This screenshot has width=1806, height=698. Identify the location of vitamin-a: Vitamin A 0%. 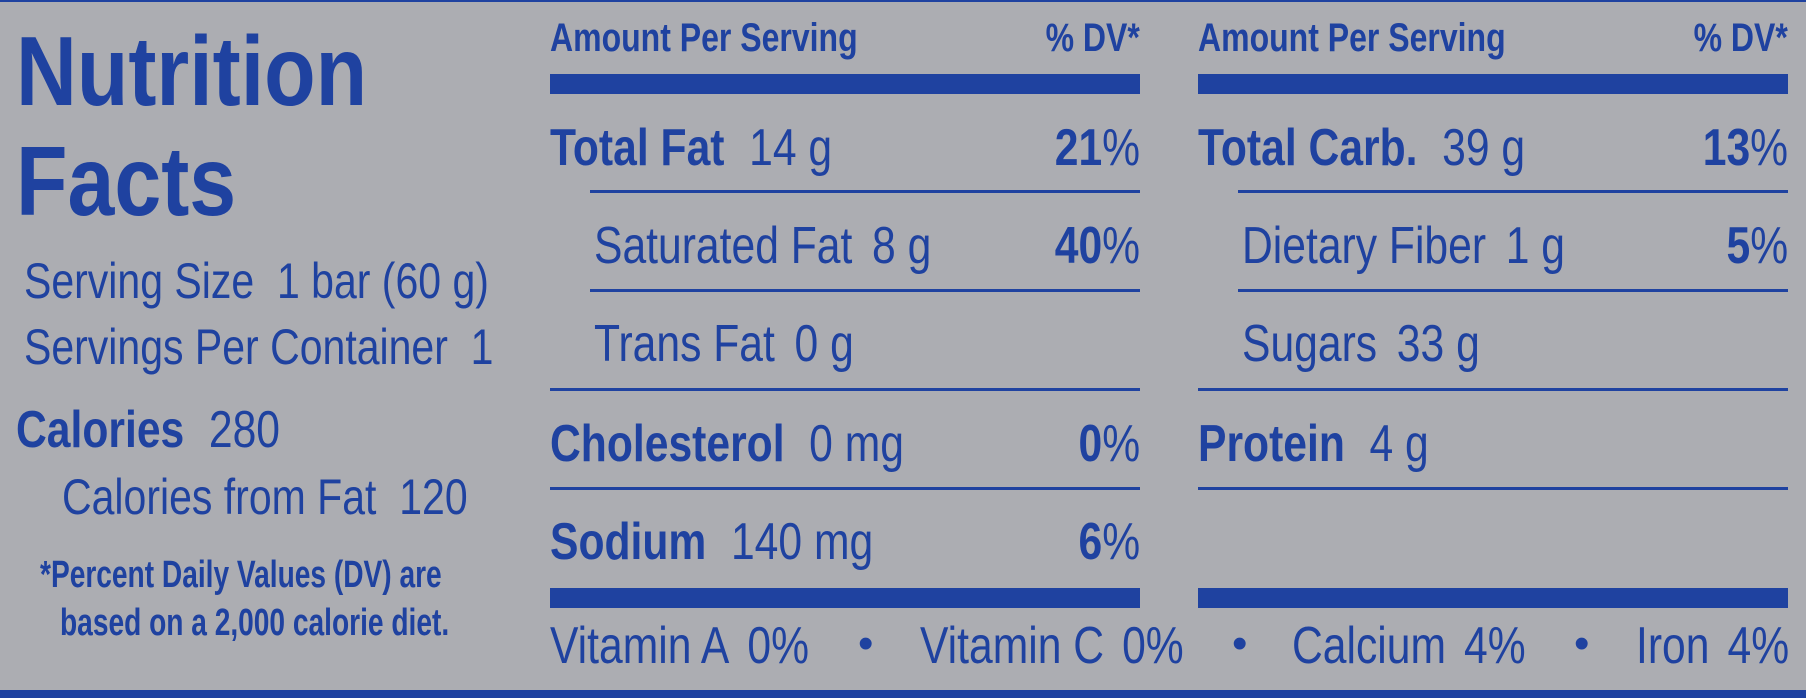
(680, 646).